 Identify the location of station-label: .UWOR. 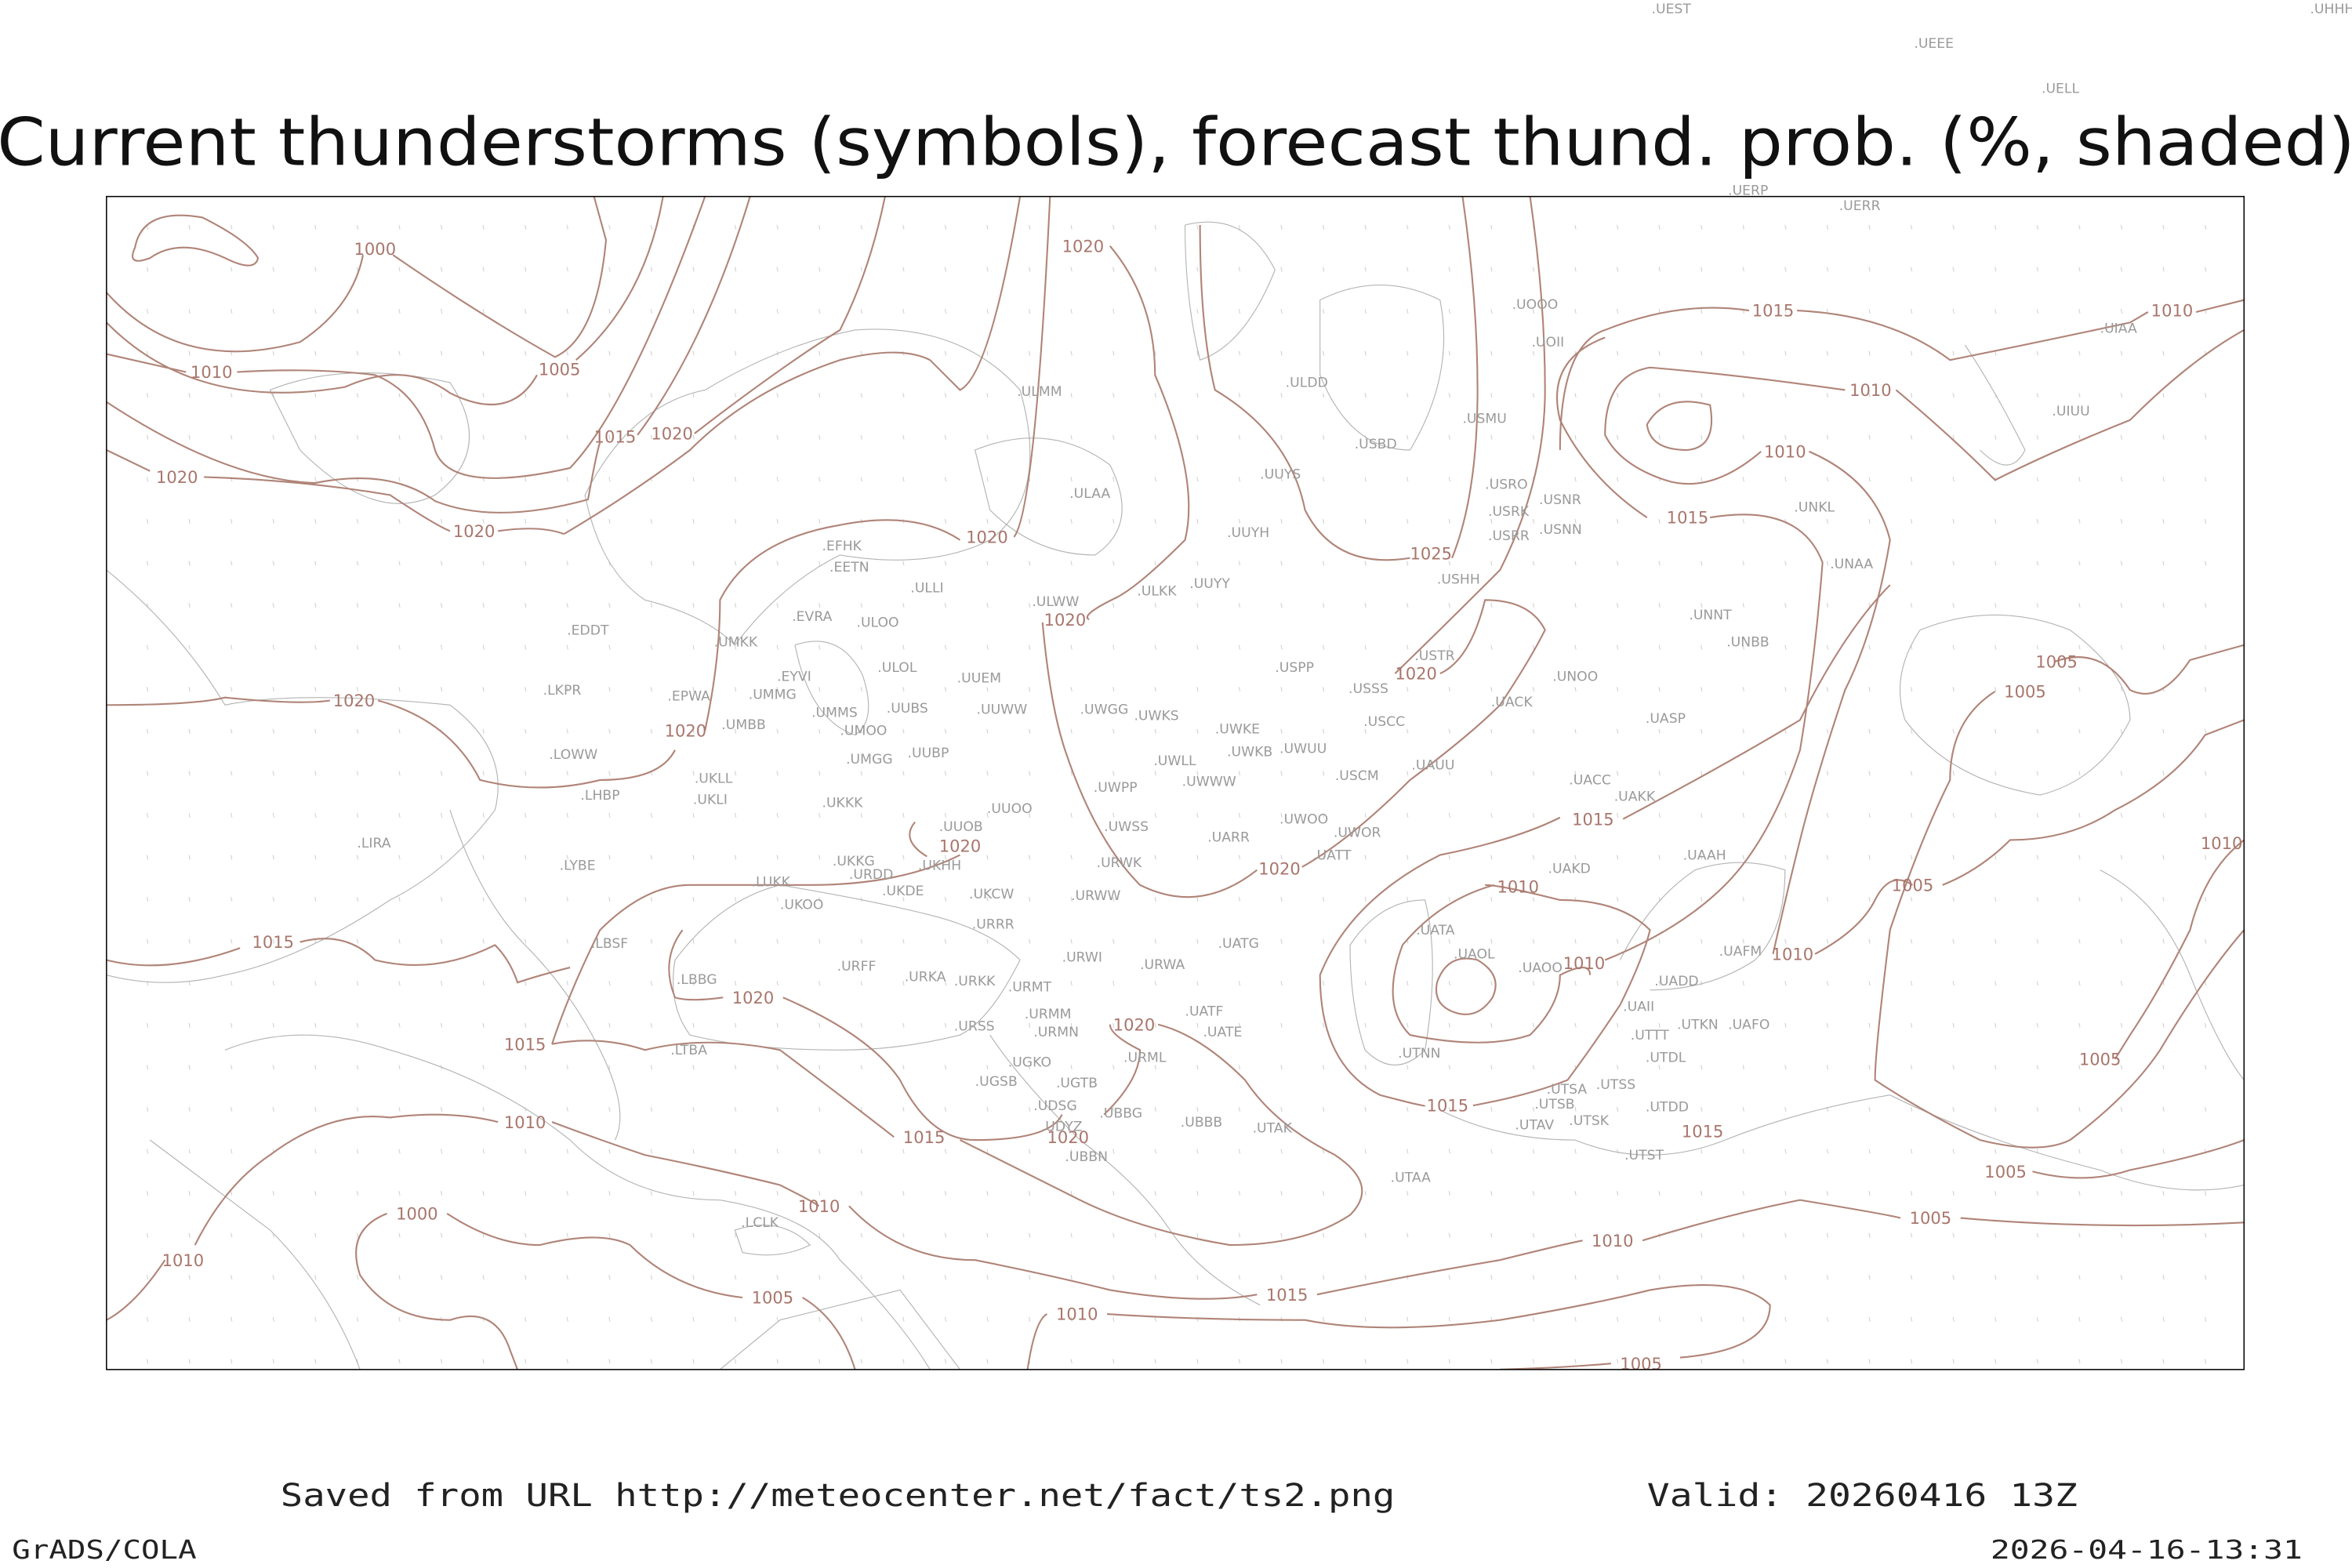
(1357, 833).